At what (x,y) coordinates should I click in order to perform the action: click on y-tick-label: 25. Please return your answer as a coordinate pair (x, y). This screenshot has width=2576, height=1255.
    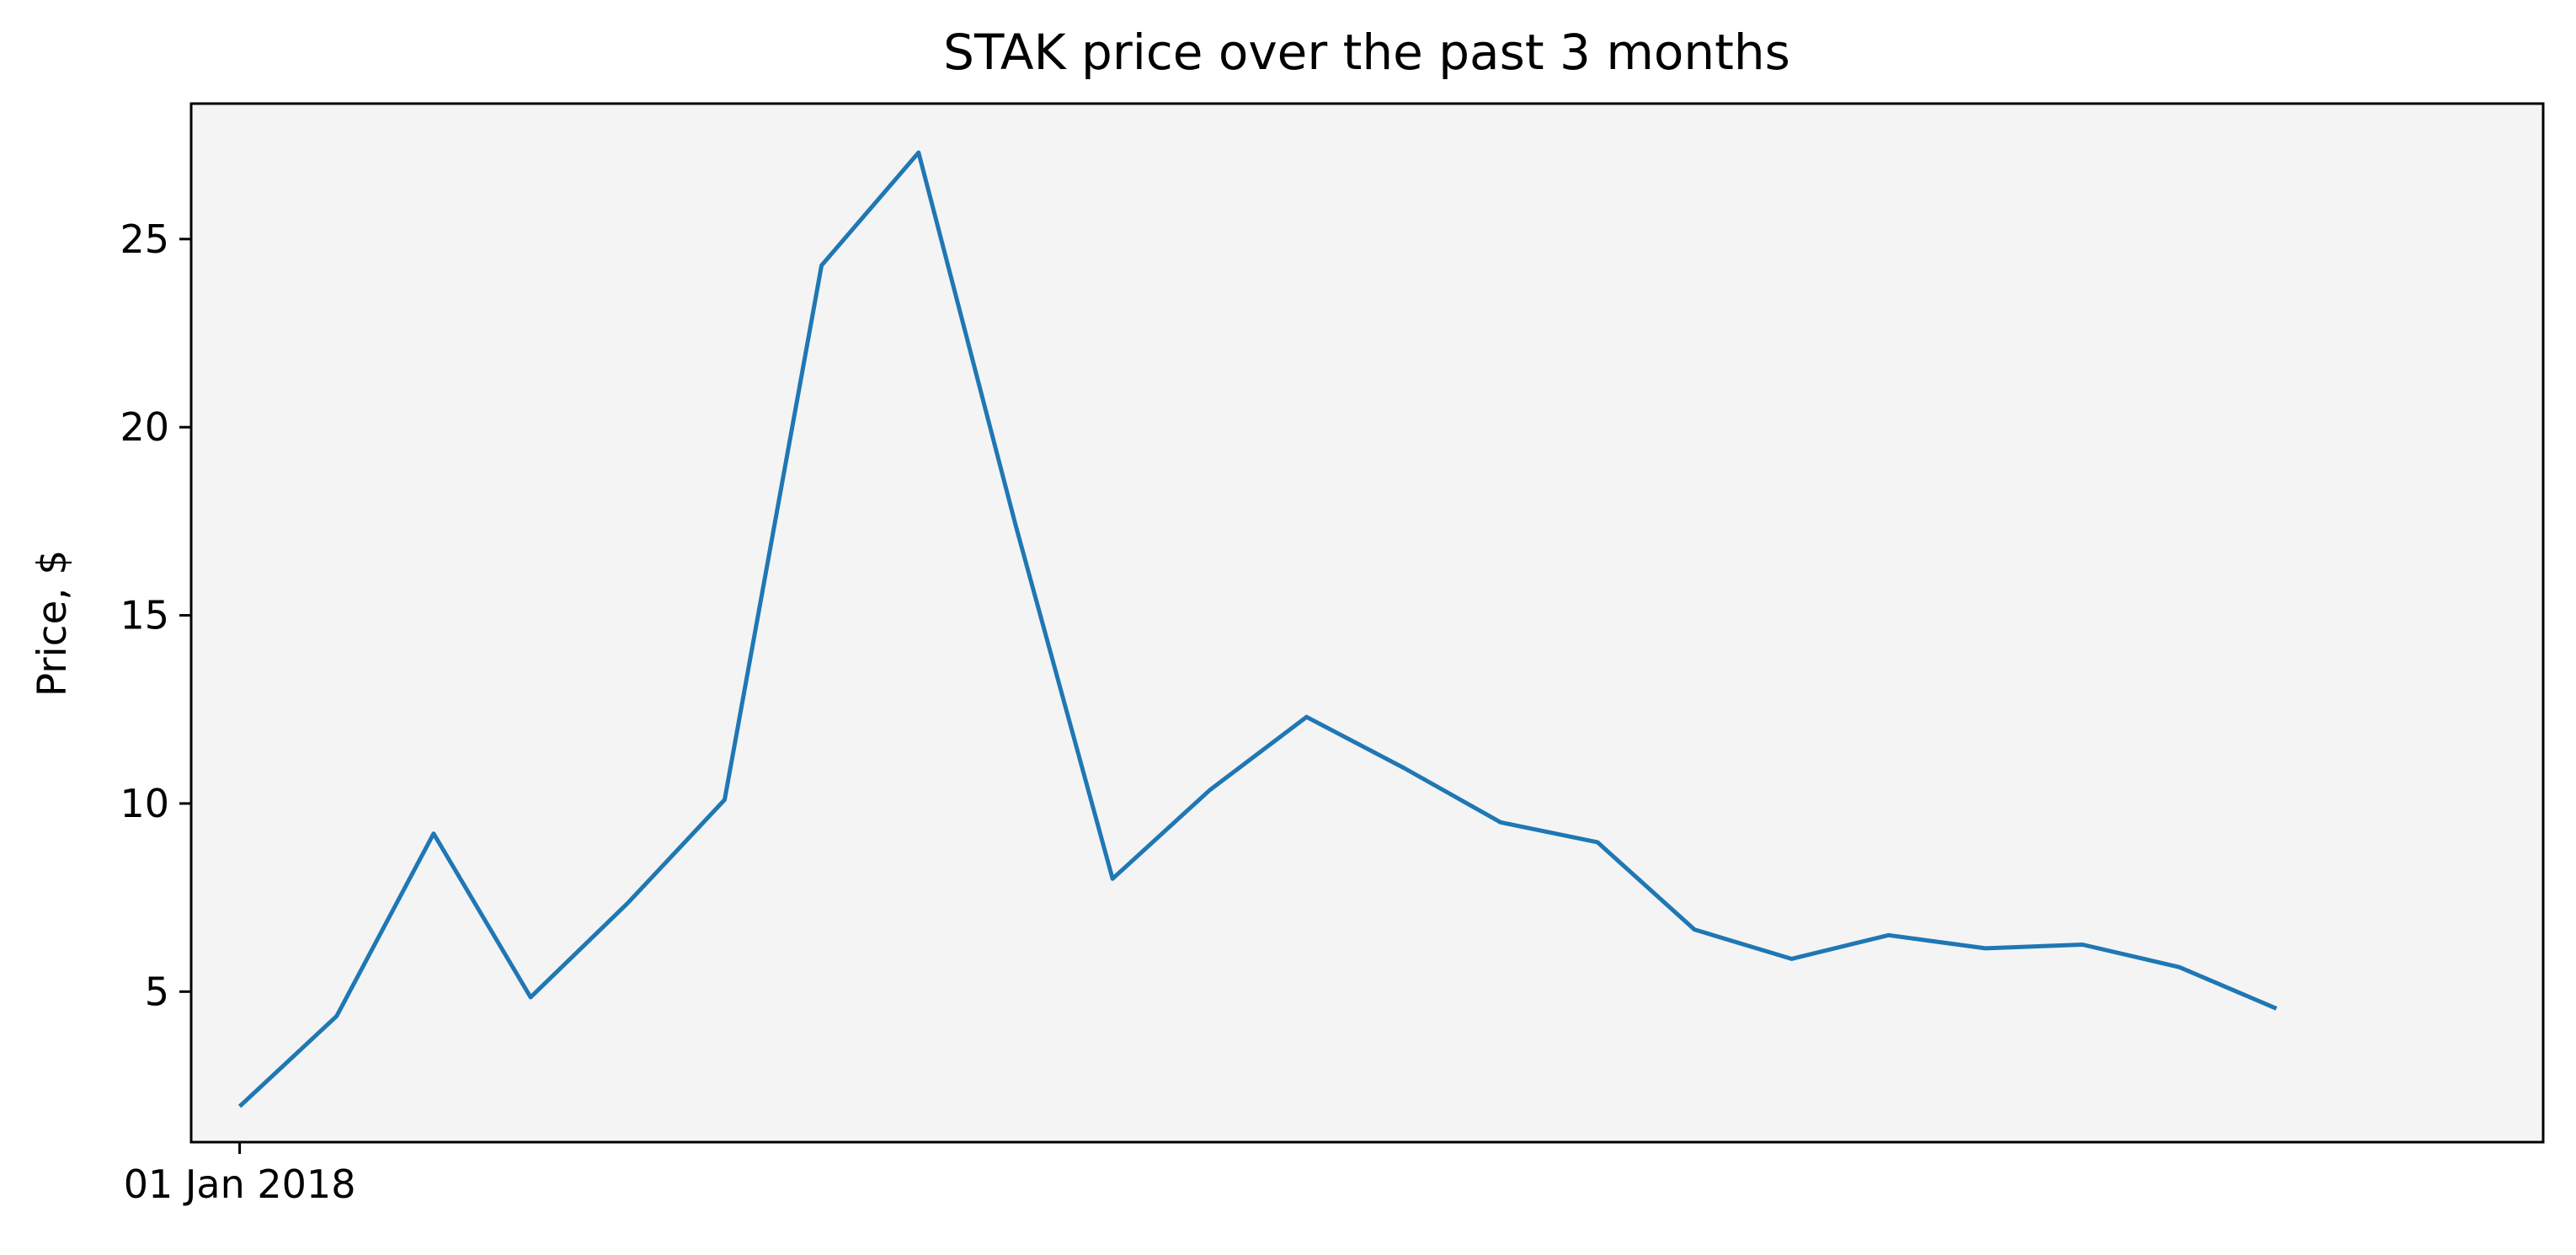
    Looking at the image, I should click on (144, 239).